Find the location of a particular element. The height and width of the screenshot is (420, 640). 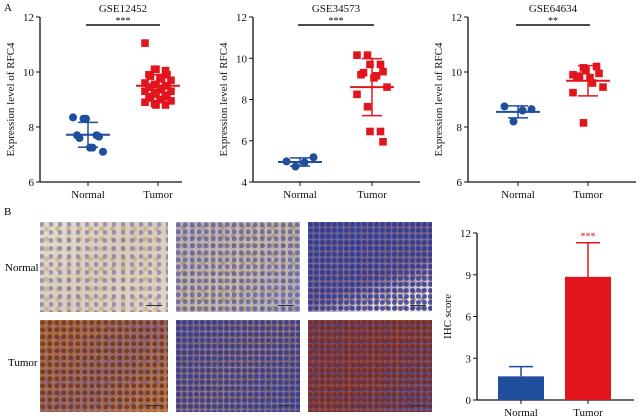

chart-0-significance-label: *** is located at coordinates (123, 21).